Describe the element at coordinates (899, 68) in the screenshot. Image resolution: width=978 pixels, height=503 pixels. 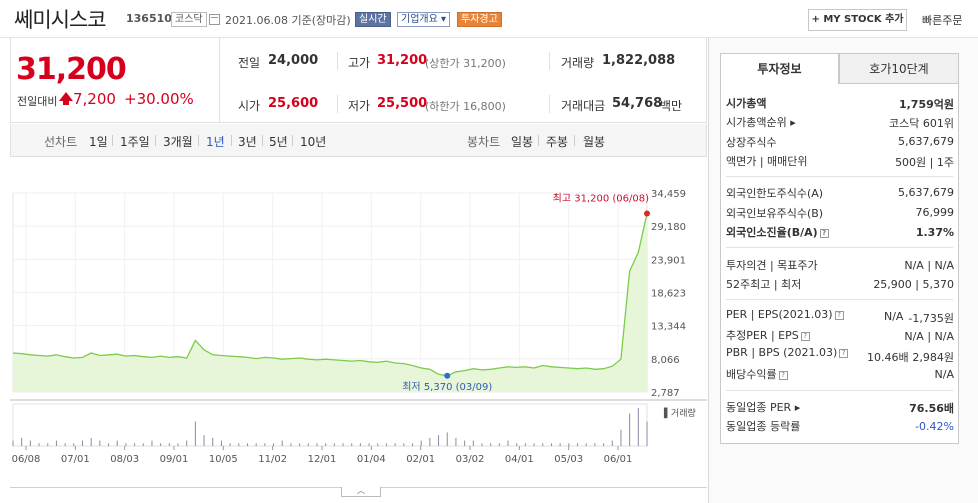
I see `tab-orderbook: 호가10단계` at that location.